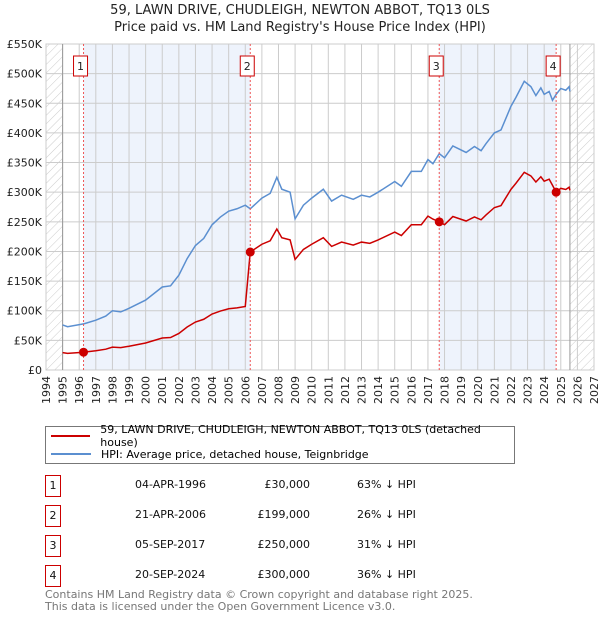 This screenshot has height=620, width=600. I want to click on x-tick-label: 2012, so click(345, 390).